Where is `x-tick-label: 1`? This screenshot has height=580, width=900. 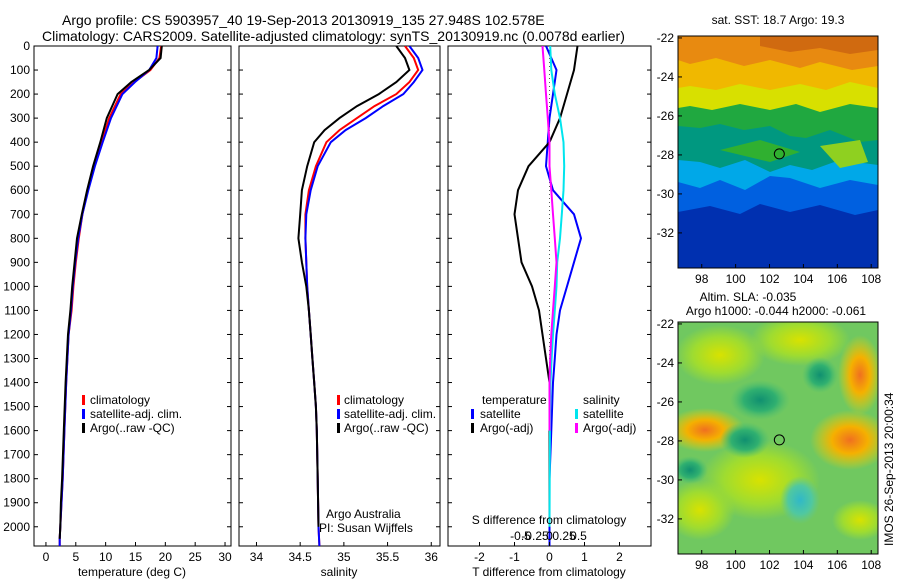
x-tick-label: 1 is located at coordinates (584, 557).